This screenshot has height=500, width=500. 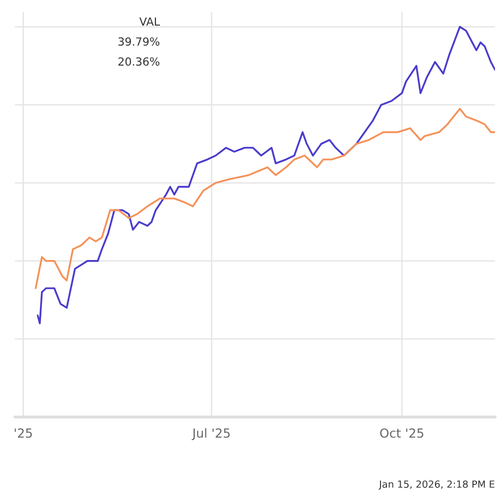 I want to click on x-tick-label: Jul '25, so click(x=211, y=434).